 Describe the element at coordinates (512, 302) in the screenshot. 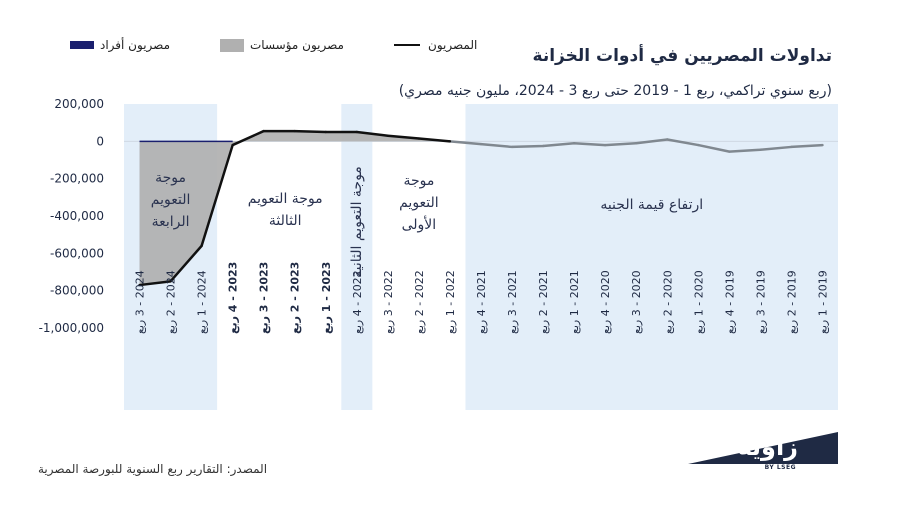

I see `x-tick-label: 2021 - 3 ربع` at that location.